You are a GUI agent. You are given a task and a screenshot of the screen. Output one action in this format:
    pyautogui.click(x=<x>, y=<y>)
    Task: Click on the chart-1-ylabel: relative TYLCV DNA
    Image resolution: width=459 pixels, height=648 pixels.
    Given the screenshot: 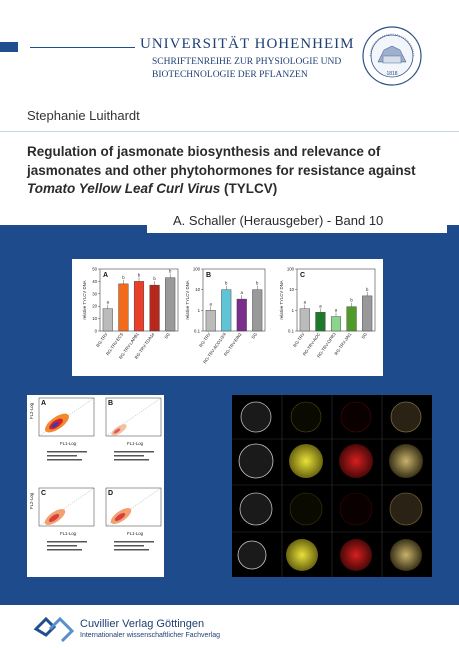 What is the action you would take?
    pyautogui.click(x=187, y=299)
    